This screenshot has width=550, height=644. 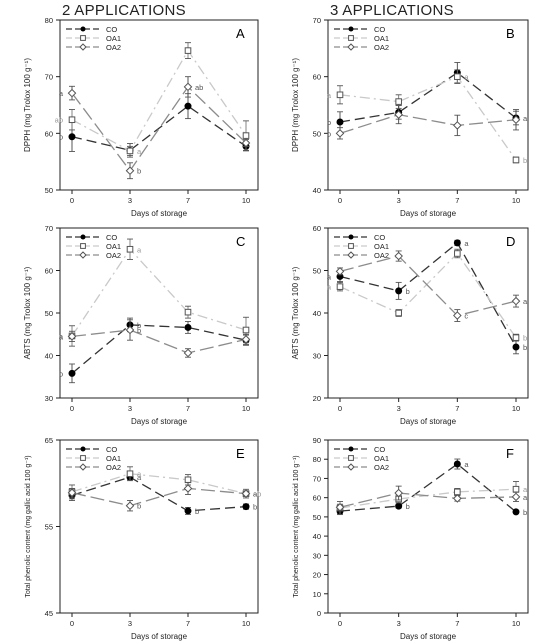 I want to click on x-tick-label: 3, so click(x=399, y=200).